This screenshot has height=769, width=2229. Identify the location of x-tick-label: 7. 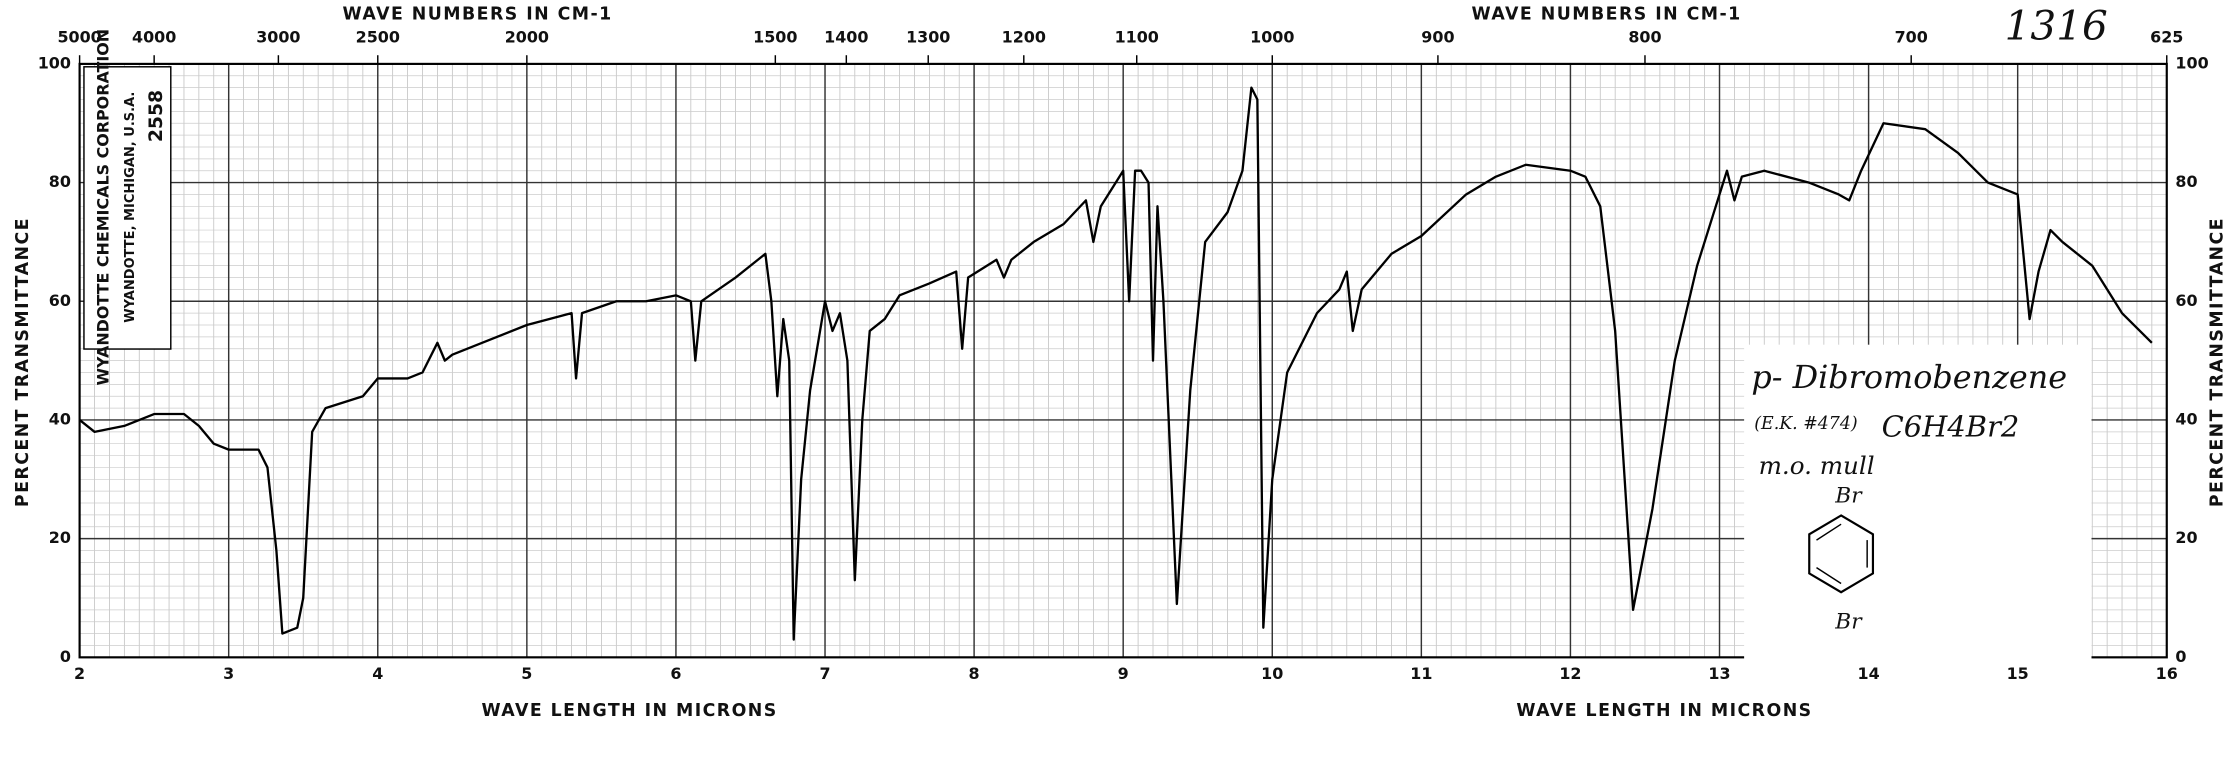
(824, 673).